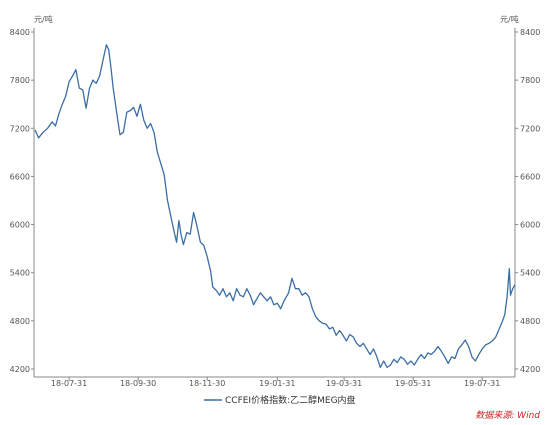  What do you see at coordinates (344, 383) in the screenshot?
I see `x-tick-label: 19-03-31` at bounding box center [344, 383].